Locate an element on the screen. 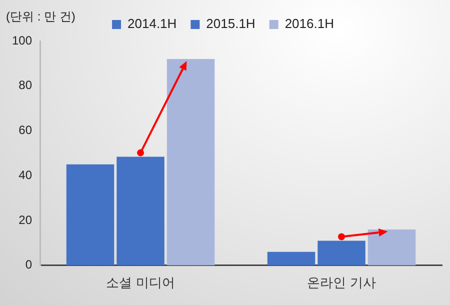 The image size is (450, 305). legend-label: 2015.1H is located at coordinates (231, 24).